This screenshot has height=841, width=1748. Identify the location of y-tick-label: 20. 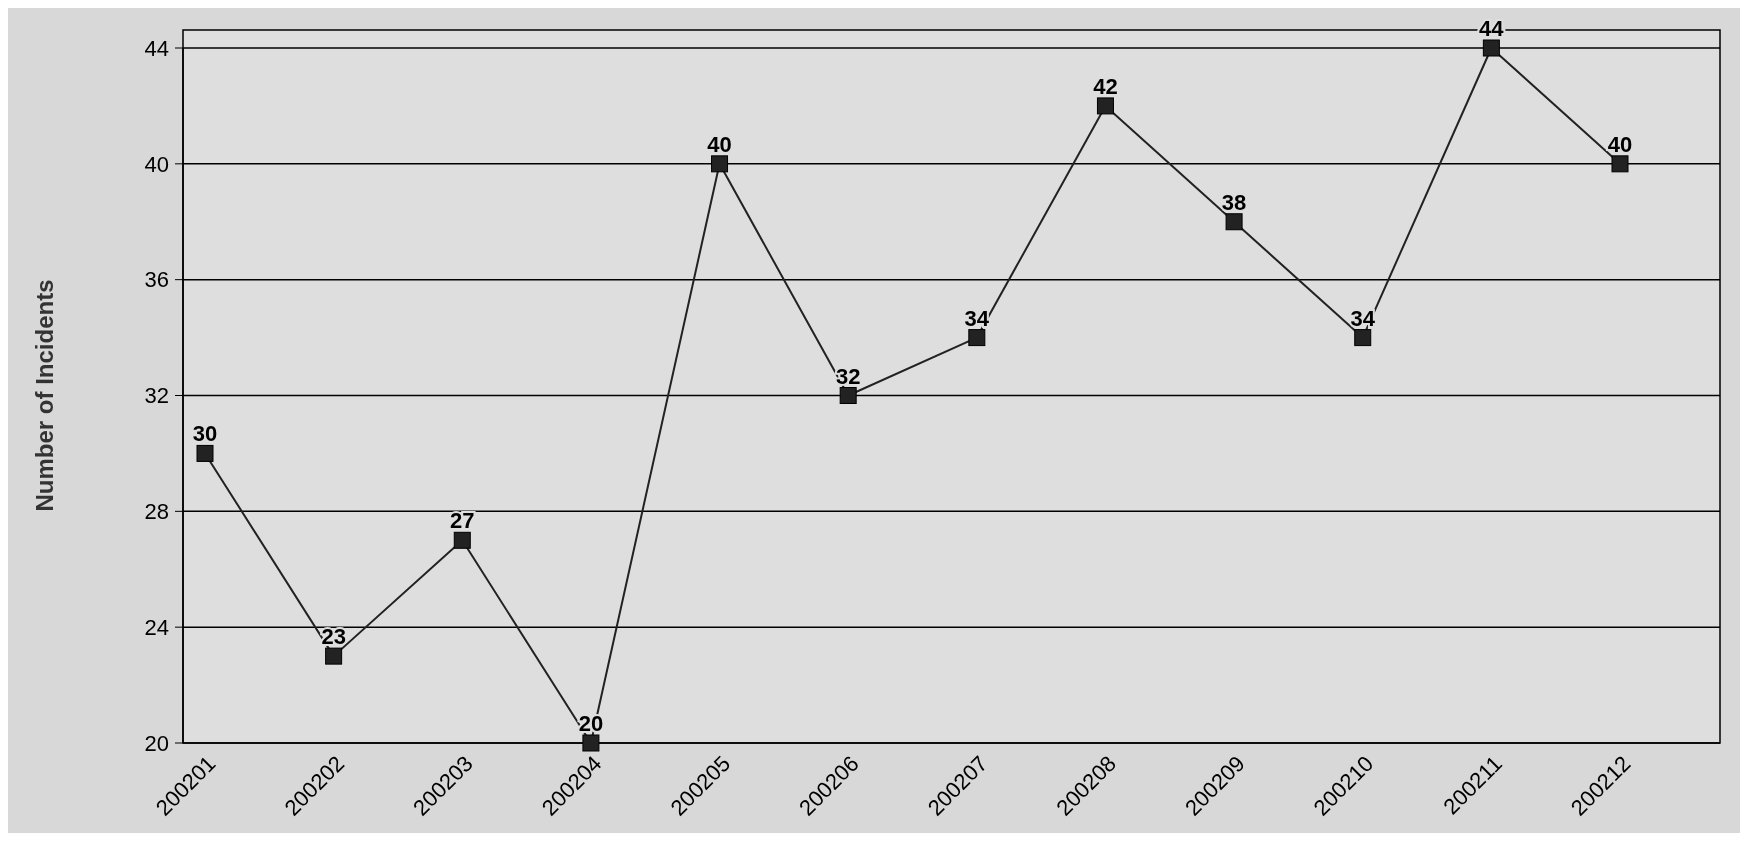
(156, 743).